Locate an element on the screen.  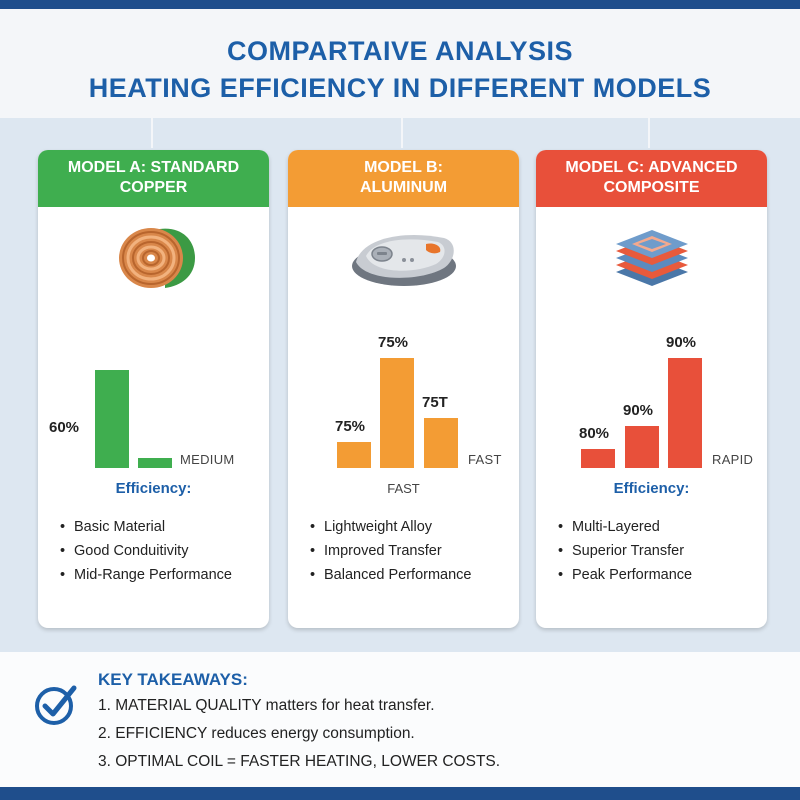
model-b-title-line1: MODEL B: is located at coordinates (403, 167).